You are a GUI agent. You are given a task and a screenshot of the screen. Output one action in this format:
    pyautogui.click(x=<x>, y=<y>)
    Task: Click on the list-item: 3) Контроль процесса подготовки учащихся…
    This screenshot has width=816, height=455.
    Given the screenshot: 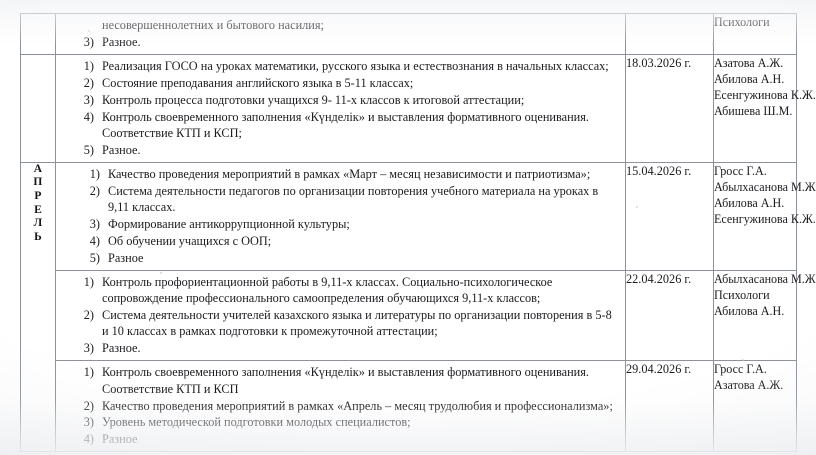 What is the action you would take?
    pyautogui.click(x=346, y=100)
    